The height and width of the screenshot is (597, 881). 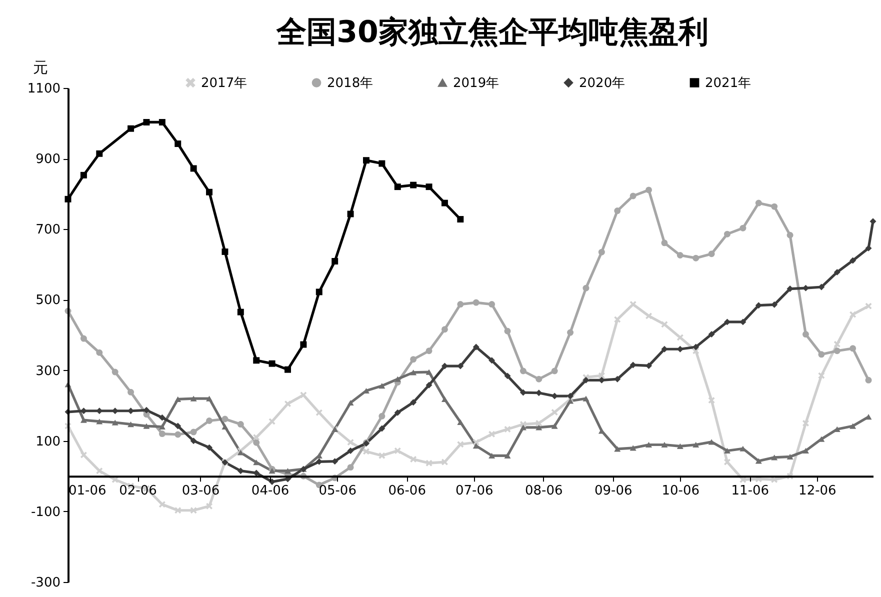 What do you see at coordinates (45, 512) in the screenshot?
I see `y-tick-label: -100` at bounding box center [45, 512].